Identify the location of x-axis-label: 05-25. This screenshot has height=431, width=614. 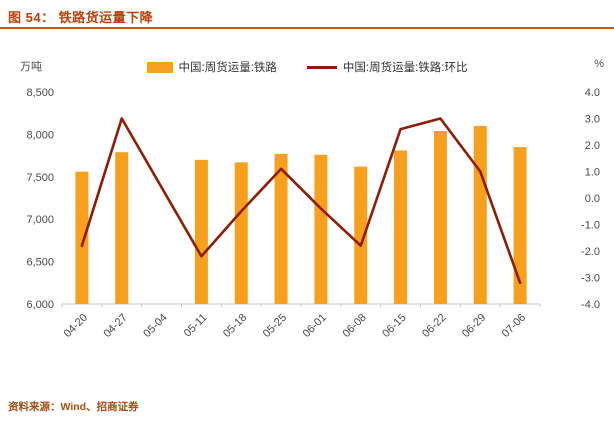
(275, 326).